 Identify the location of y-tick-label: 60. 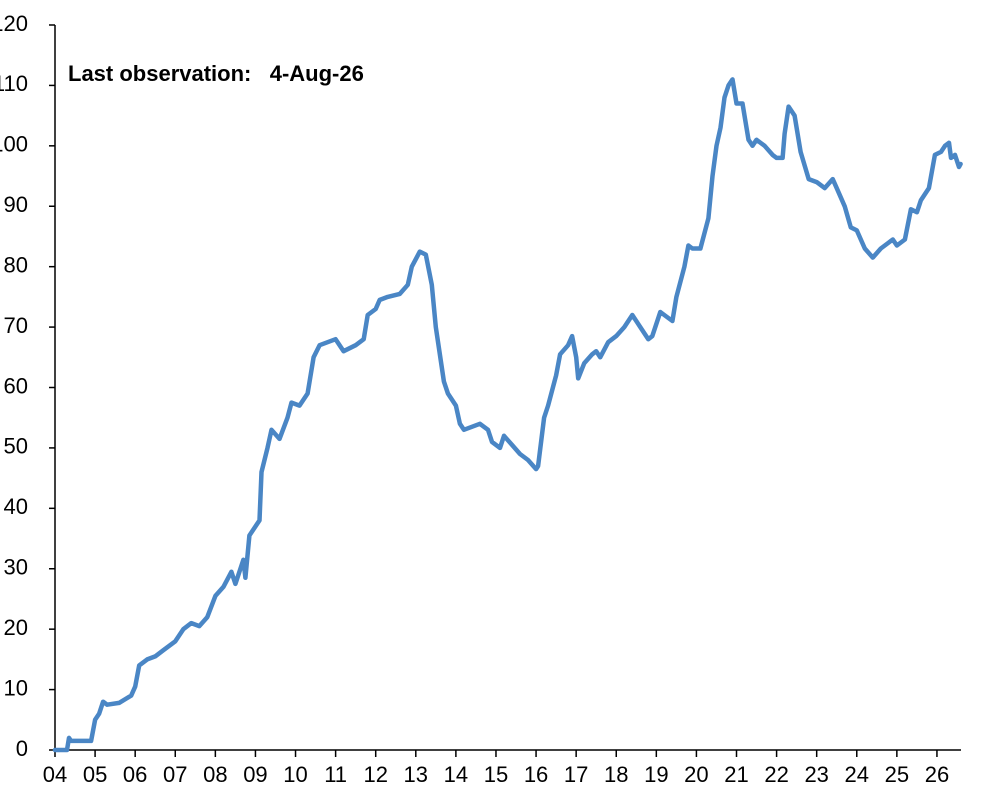
(16, 385).